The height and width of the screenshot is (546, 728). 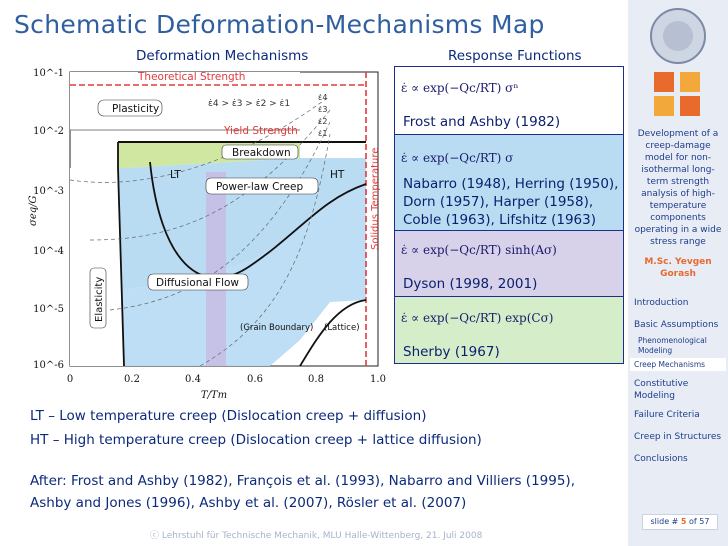 What do you see at coordinates (121, 254) in the screenshot?
I see `creep-boundary` at bounding box center [121, 254].